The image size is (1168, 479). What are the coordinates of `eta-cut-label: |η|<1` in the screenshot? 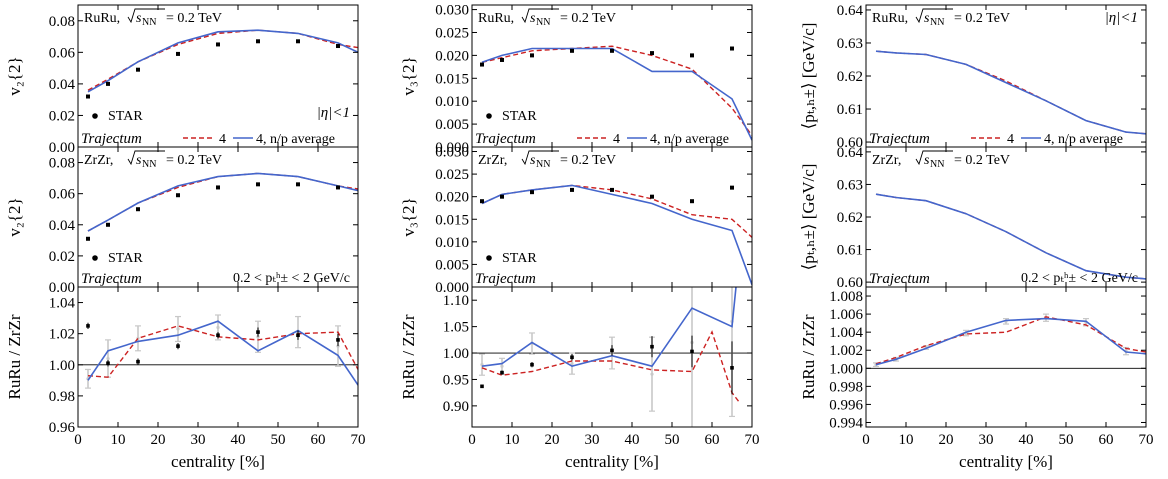 It's located at (333, 113).